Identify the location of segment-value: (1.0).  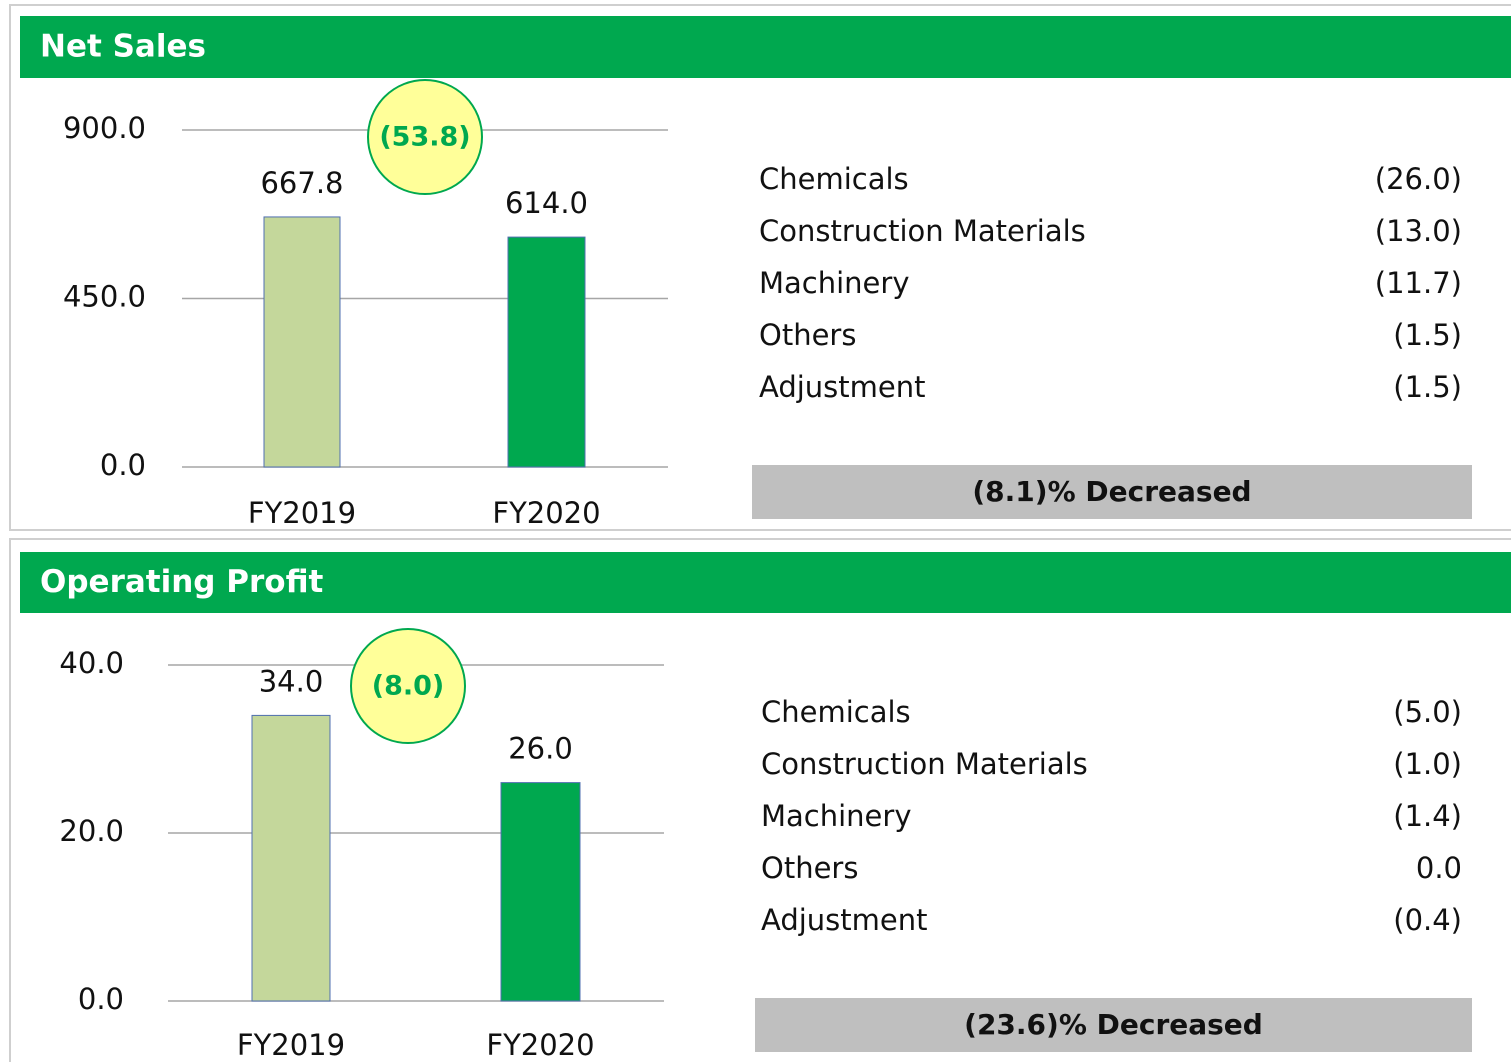
(1427, 764).